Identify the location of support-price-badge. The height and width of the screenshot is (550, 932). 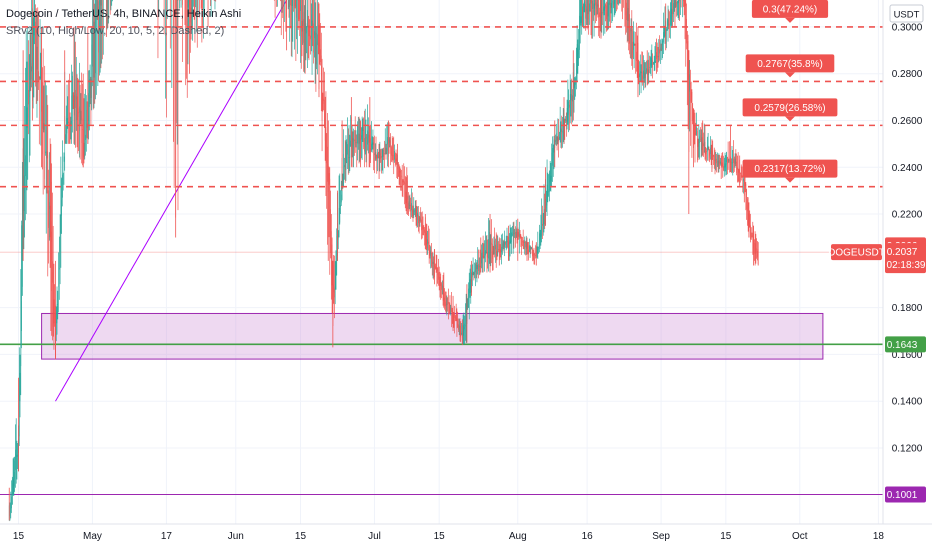
(905, 344).